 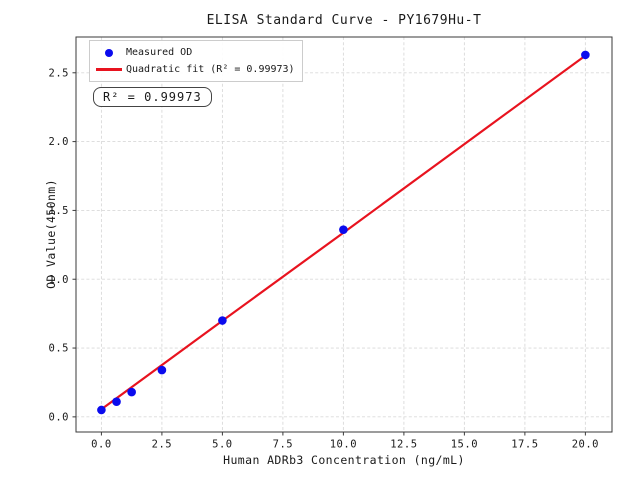 I want to click on legend-item-quadratic-fit: Quadratic fit (R² = 0.99973), so click(x=193, y=69).